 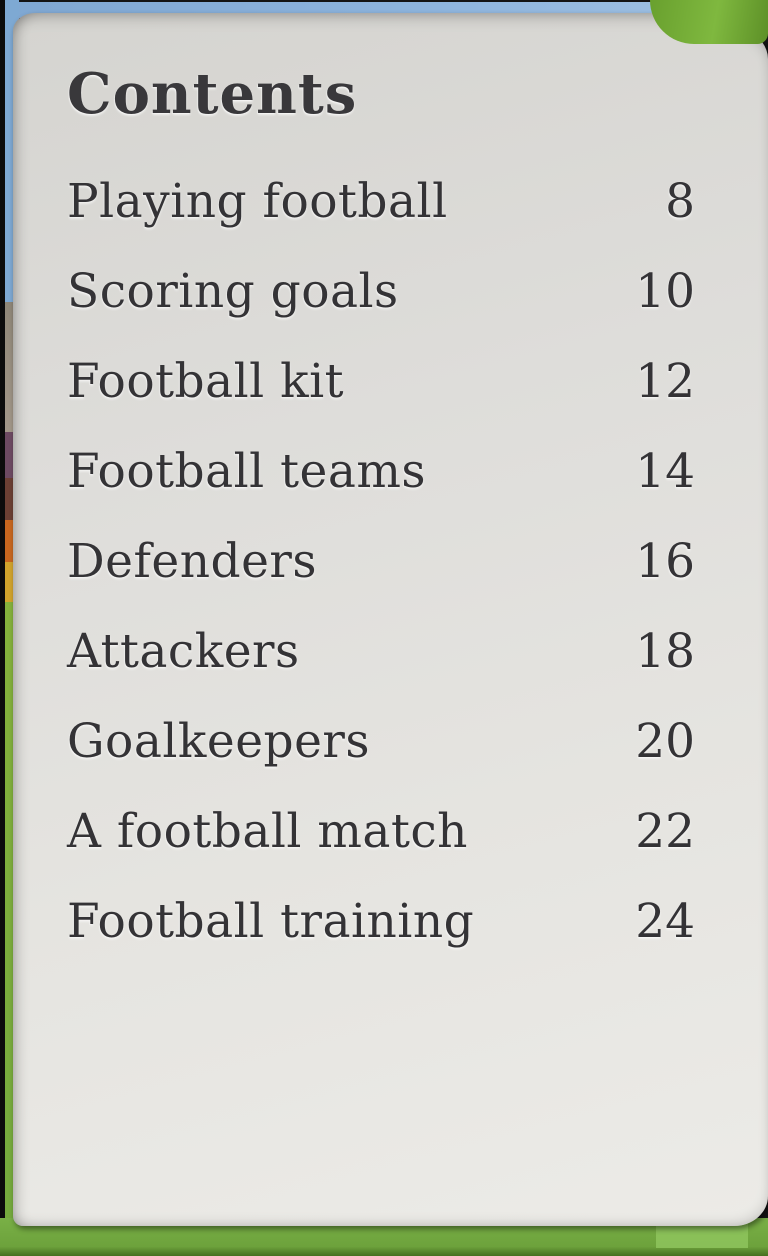 What do you see at coordinates (271, 921) in the screenshot?
I see `toc-entry-label: Football training` at bounding box center [271, 921].